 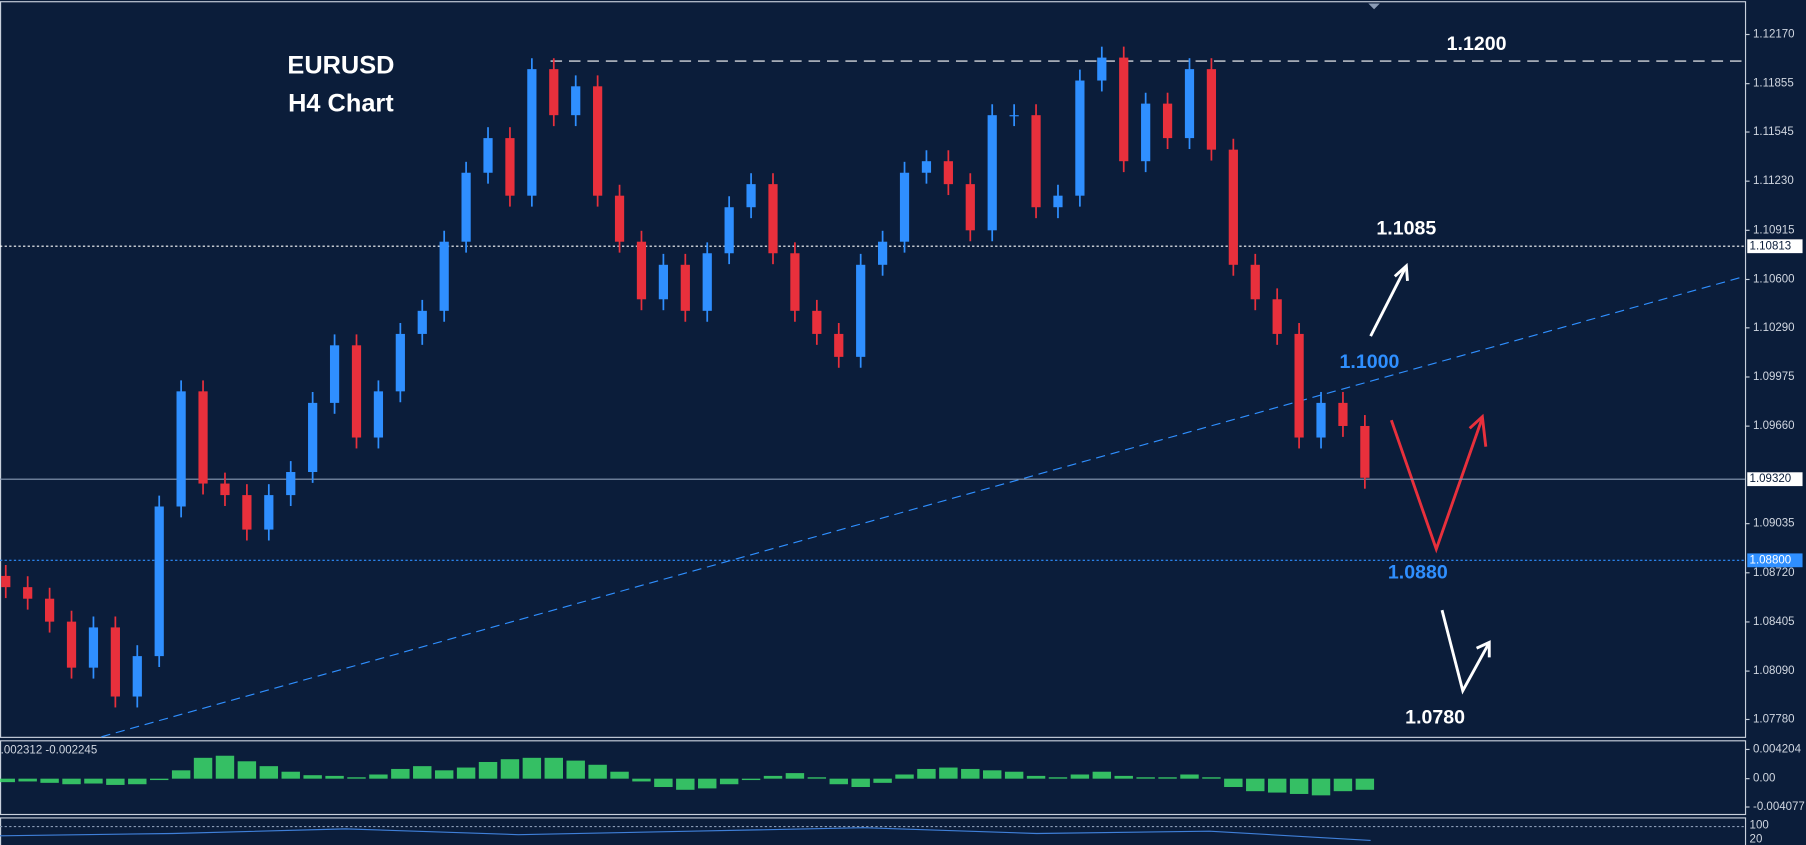 What do you see at coordinates (1764, 779) in the screenshot?
I see `macd-tick-label: 0.00` at bounding box center [1764, 779].